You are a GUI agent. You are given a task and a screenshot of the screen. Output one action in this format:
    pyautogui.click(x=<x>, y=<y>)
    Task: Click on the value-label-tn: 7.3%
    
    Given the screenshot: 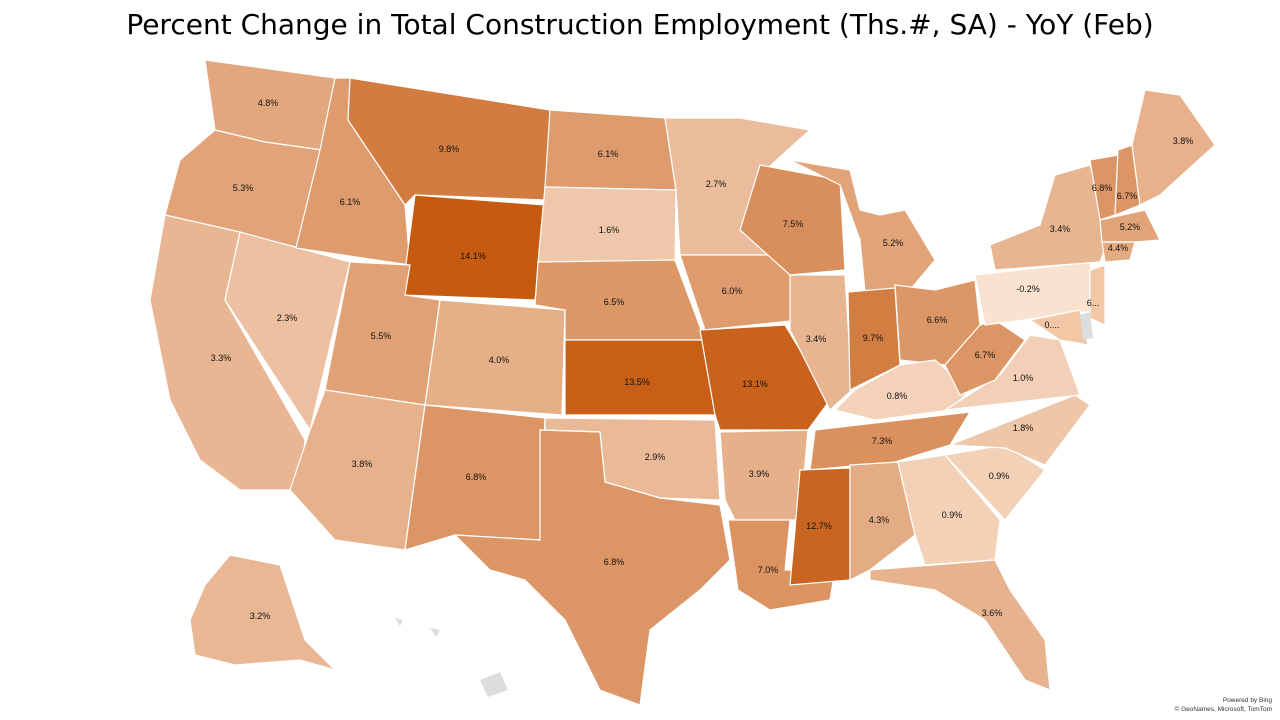 What is the action you would take?
    pyautogui.click(x=882, y=441)
    